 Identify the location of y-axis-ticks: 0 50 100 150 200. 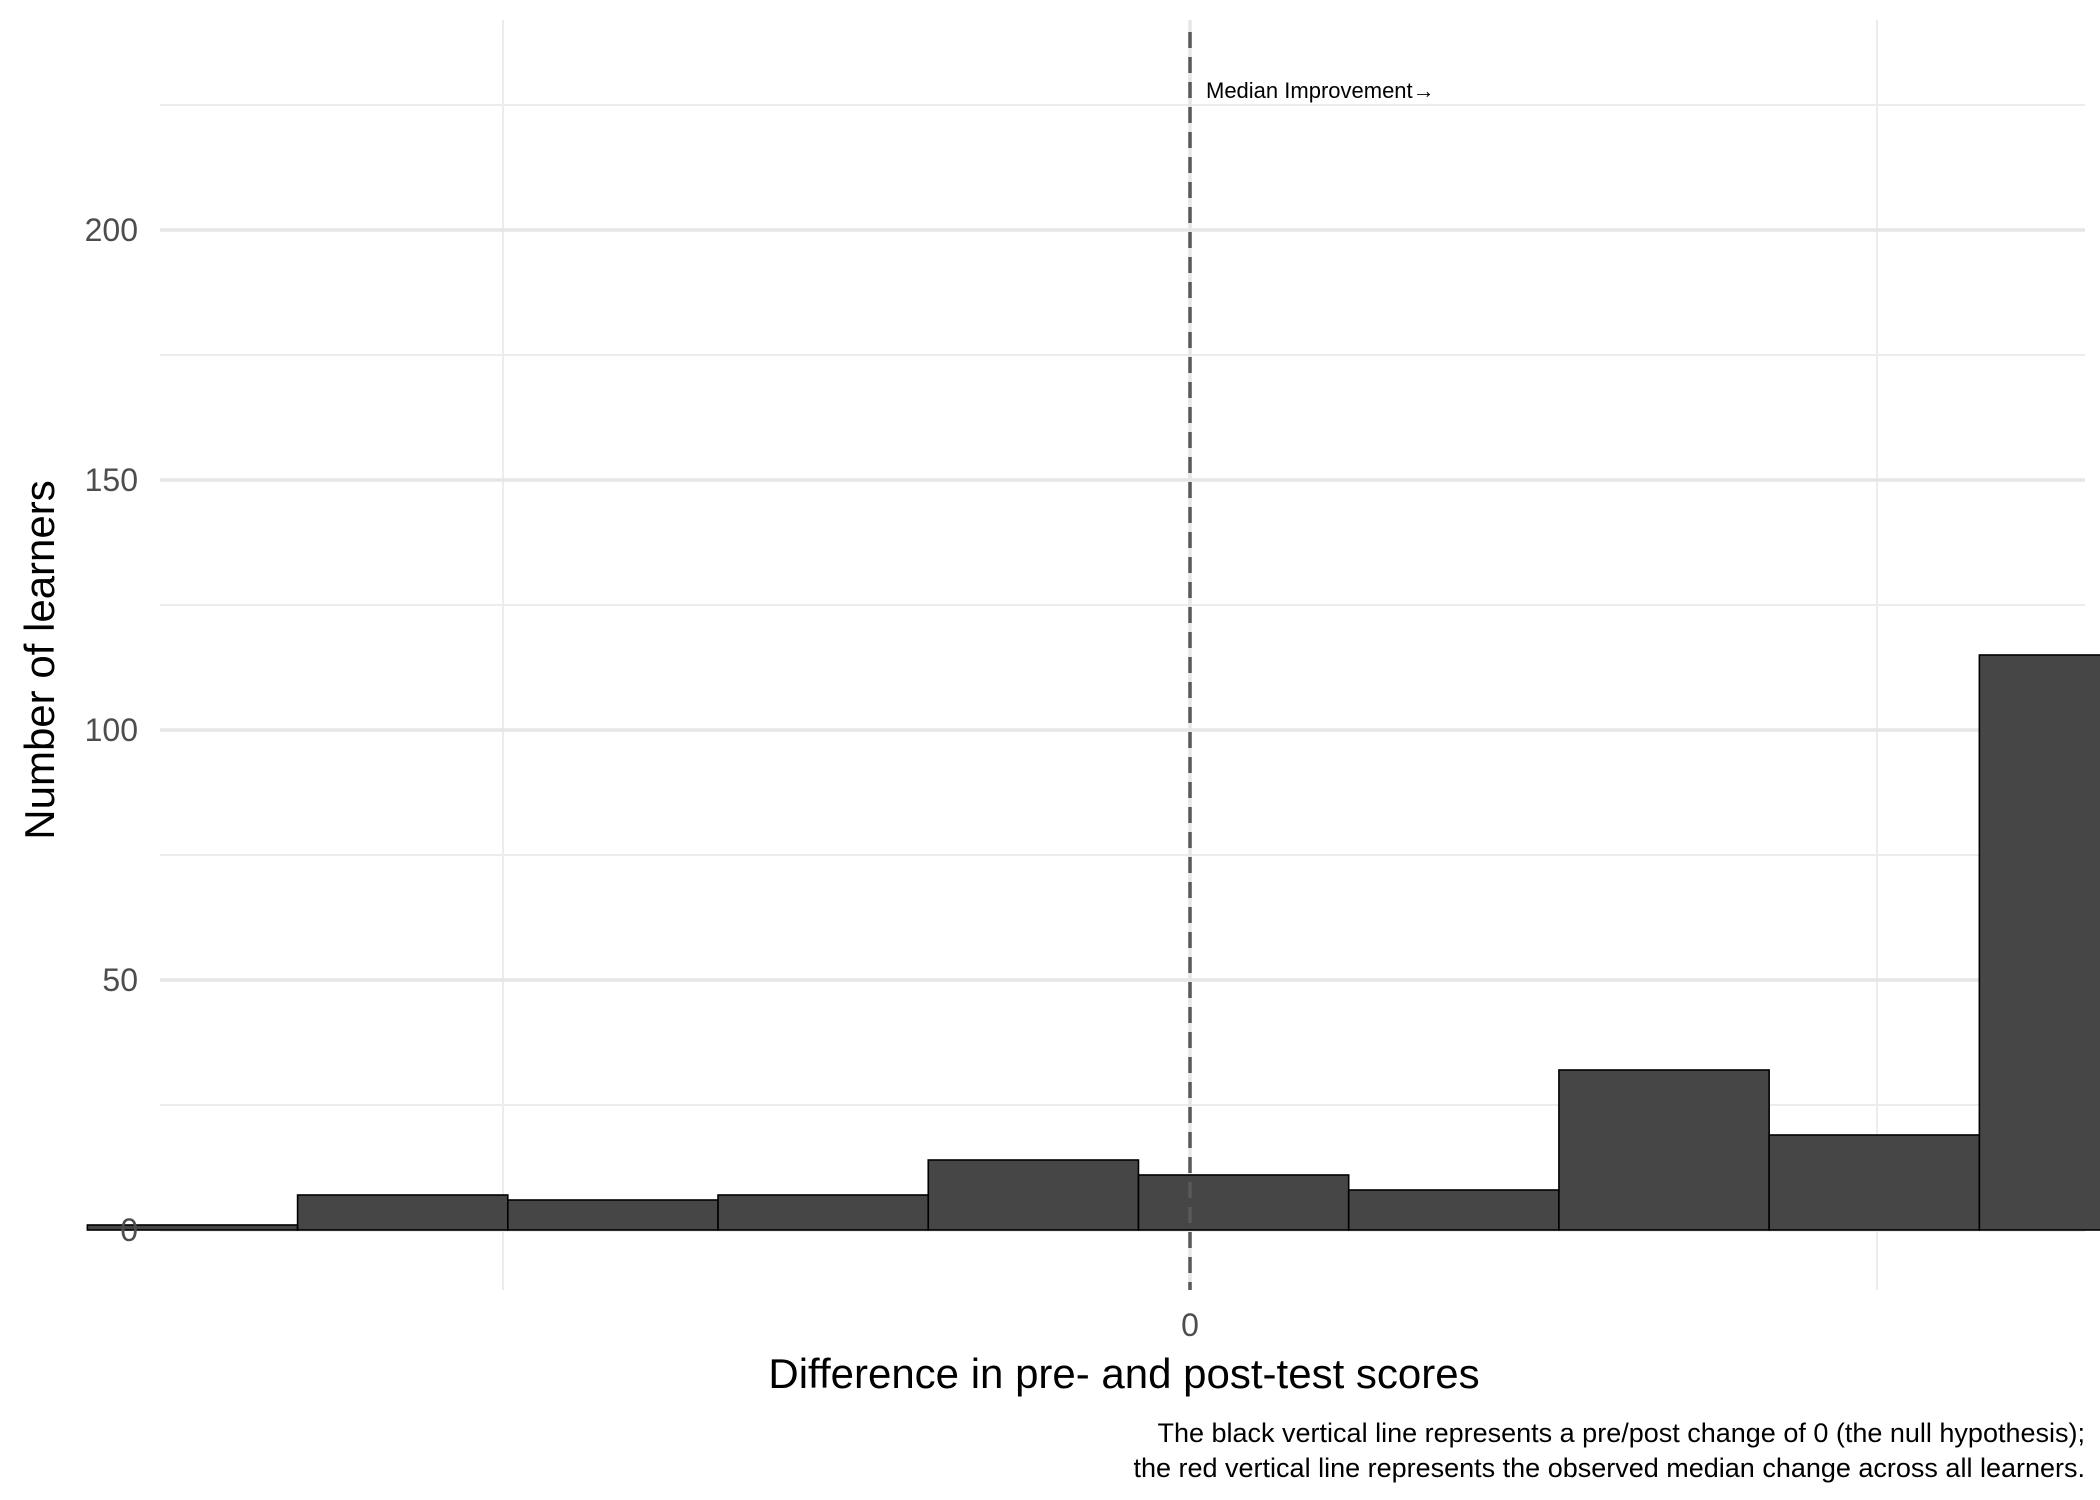
(111, 730).